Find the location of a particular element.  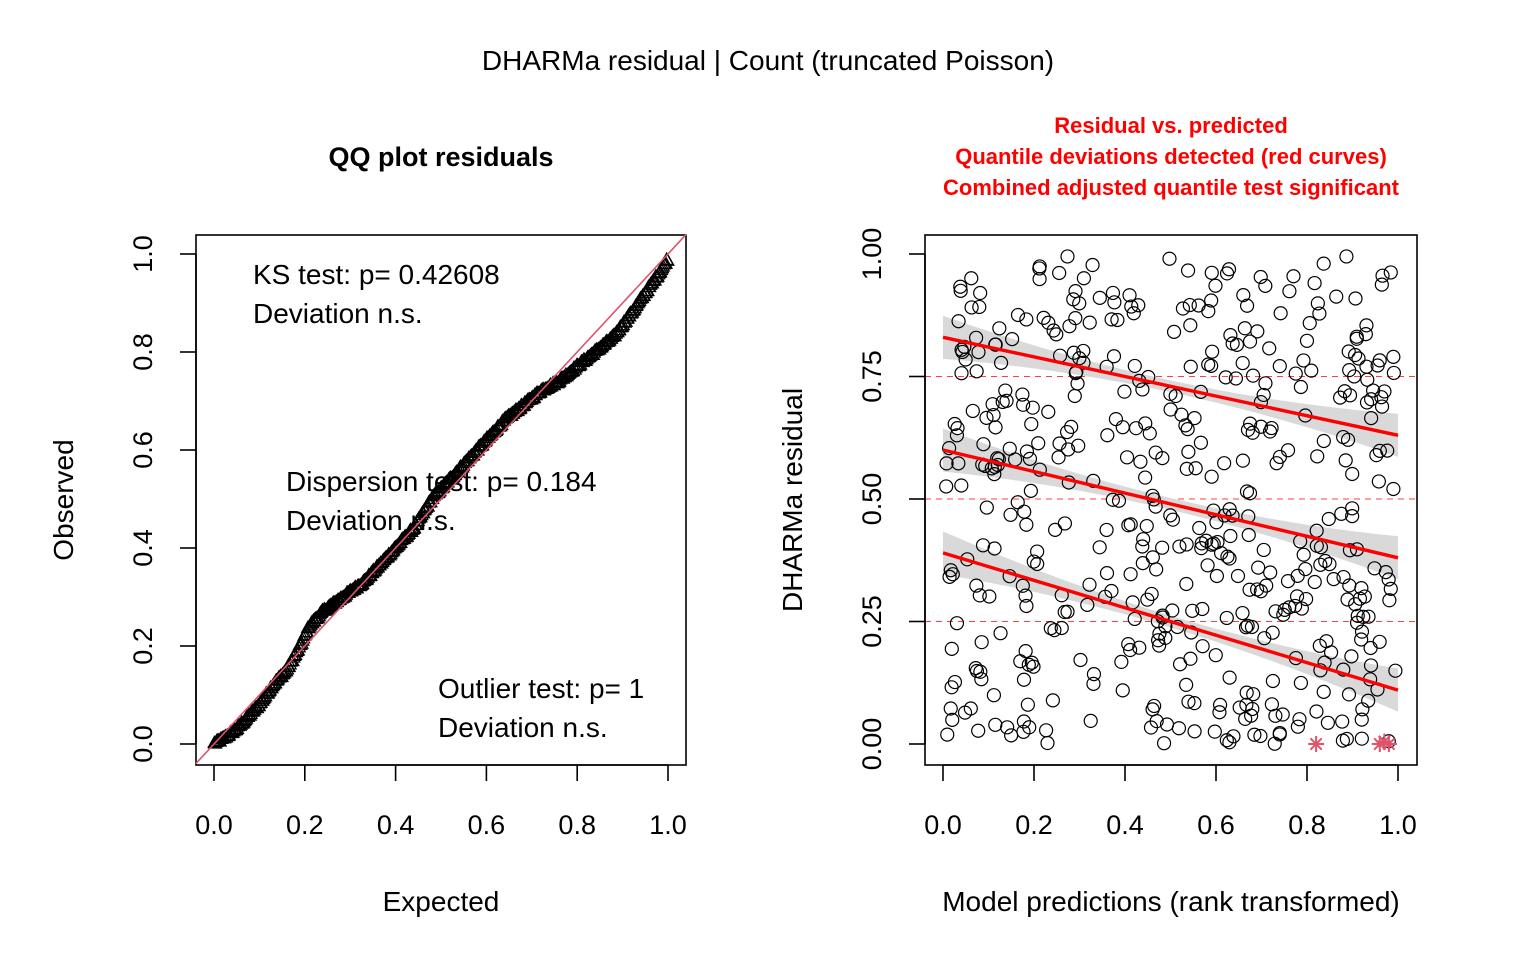

outlier-stroke is located at coordinates (1389, 744).